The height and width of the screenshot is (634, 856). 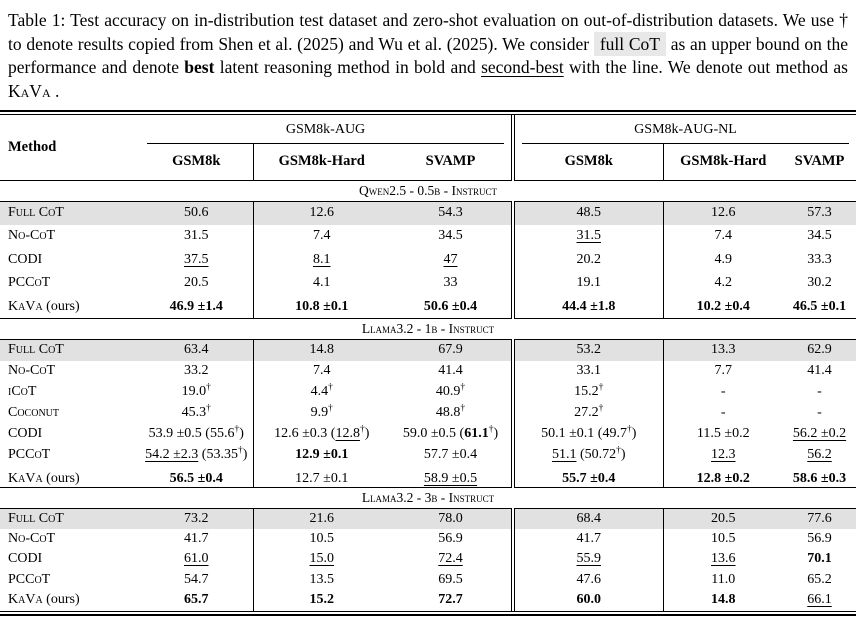 I want to click on value-cell: 50.6 ±0.4, so click(x=451, y=307).